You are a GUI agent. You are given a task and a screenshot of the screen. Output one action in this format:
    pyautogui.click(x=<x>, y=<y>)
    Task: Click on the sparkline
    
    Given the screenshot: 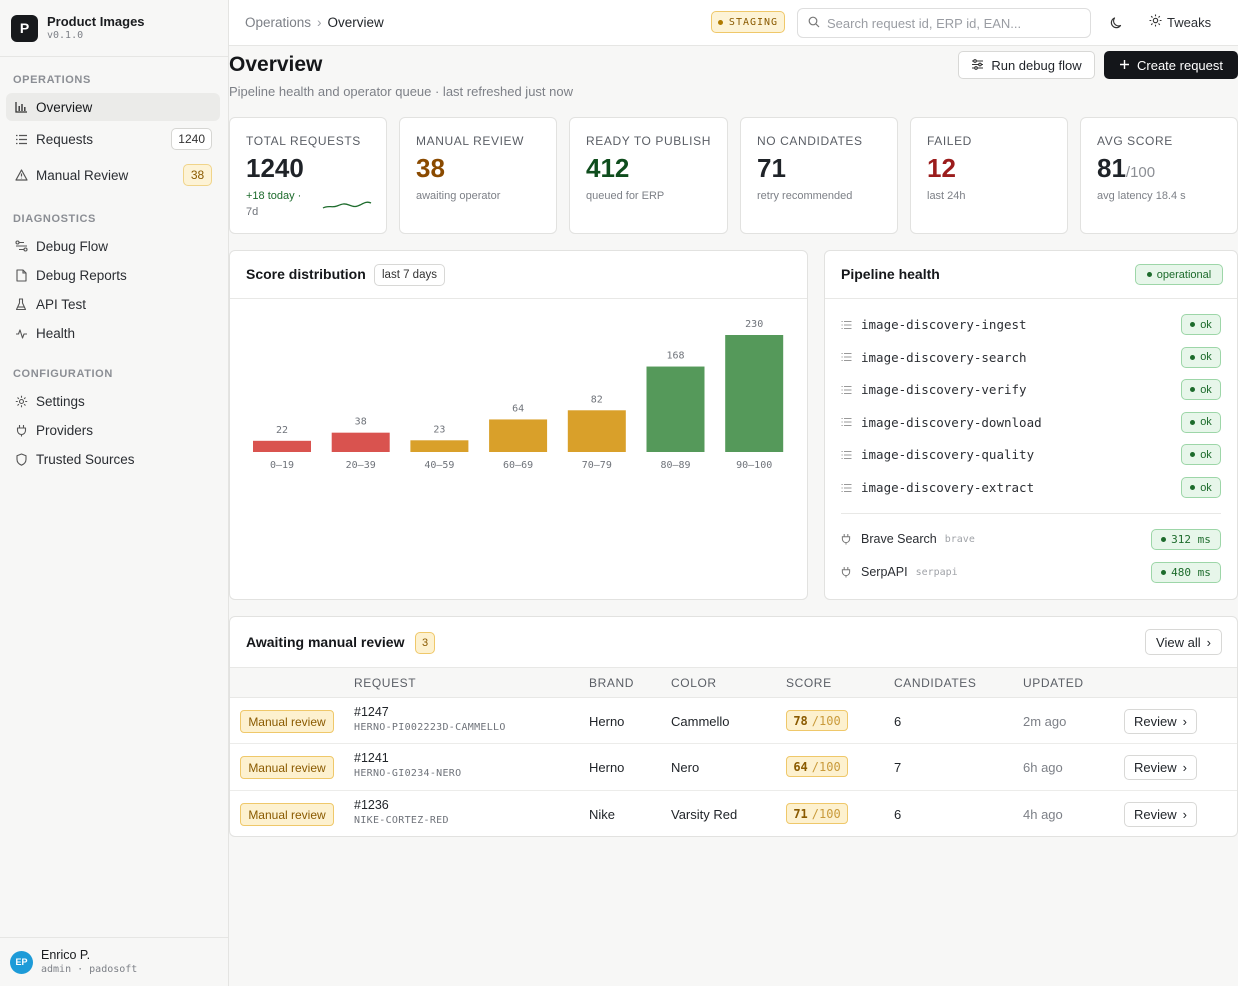 What is the action you would take?
    pyautogui.click(x=347, y=205)
    